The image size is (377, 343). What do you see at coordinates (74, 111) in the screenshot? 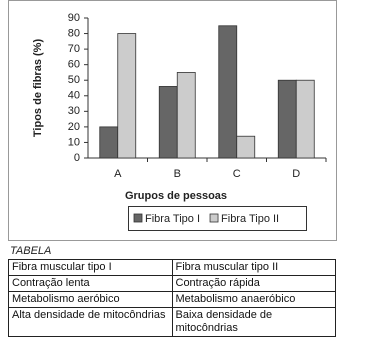
I see `y-tick-label: 30` at bounding box center [74, 111].